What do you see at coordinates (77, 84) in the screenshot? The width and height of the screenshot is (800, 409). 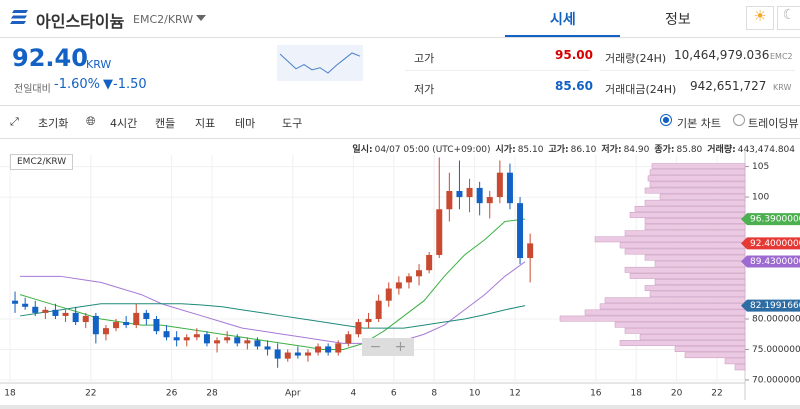 I see `change-rate: -1.60%` at bounding box center [77, 84].